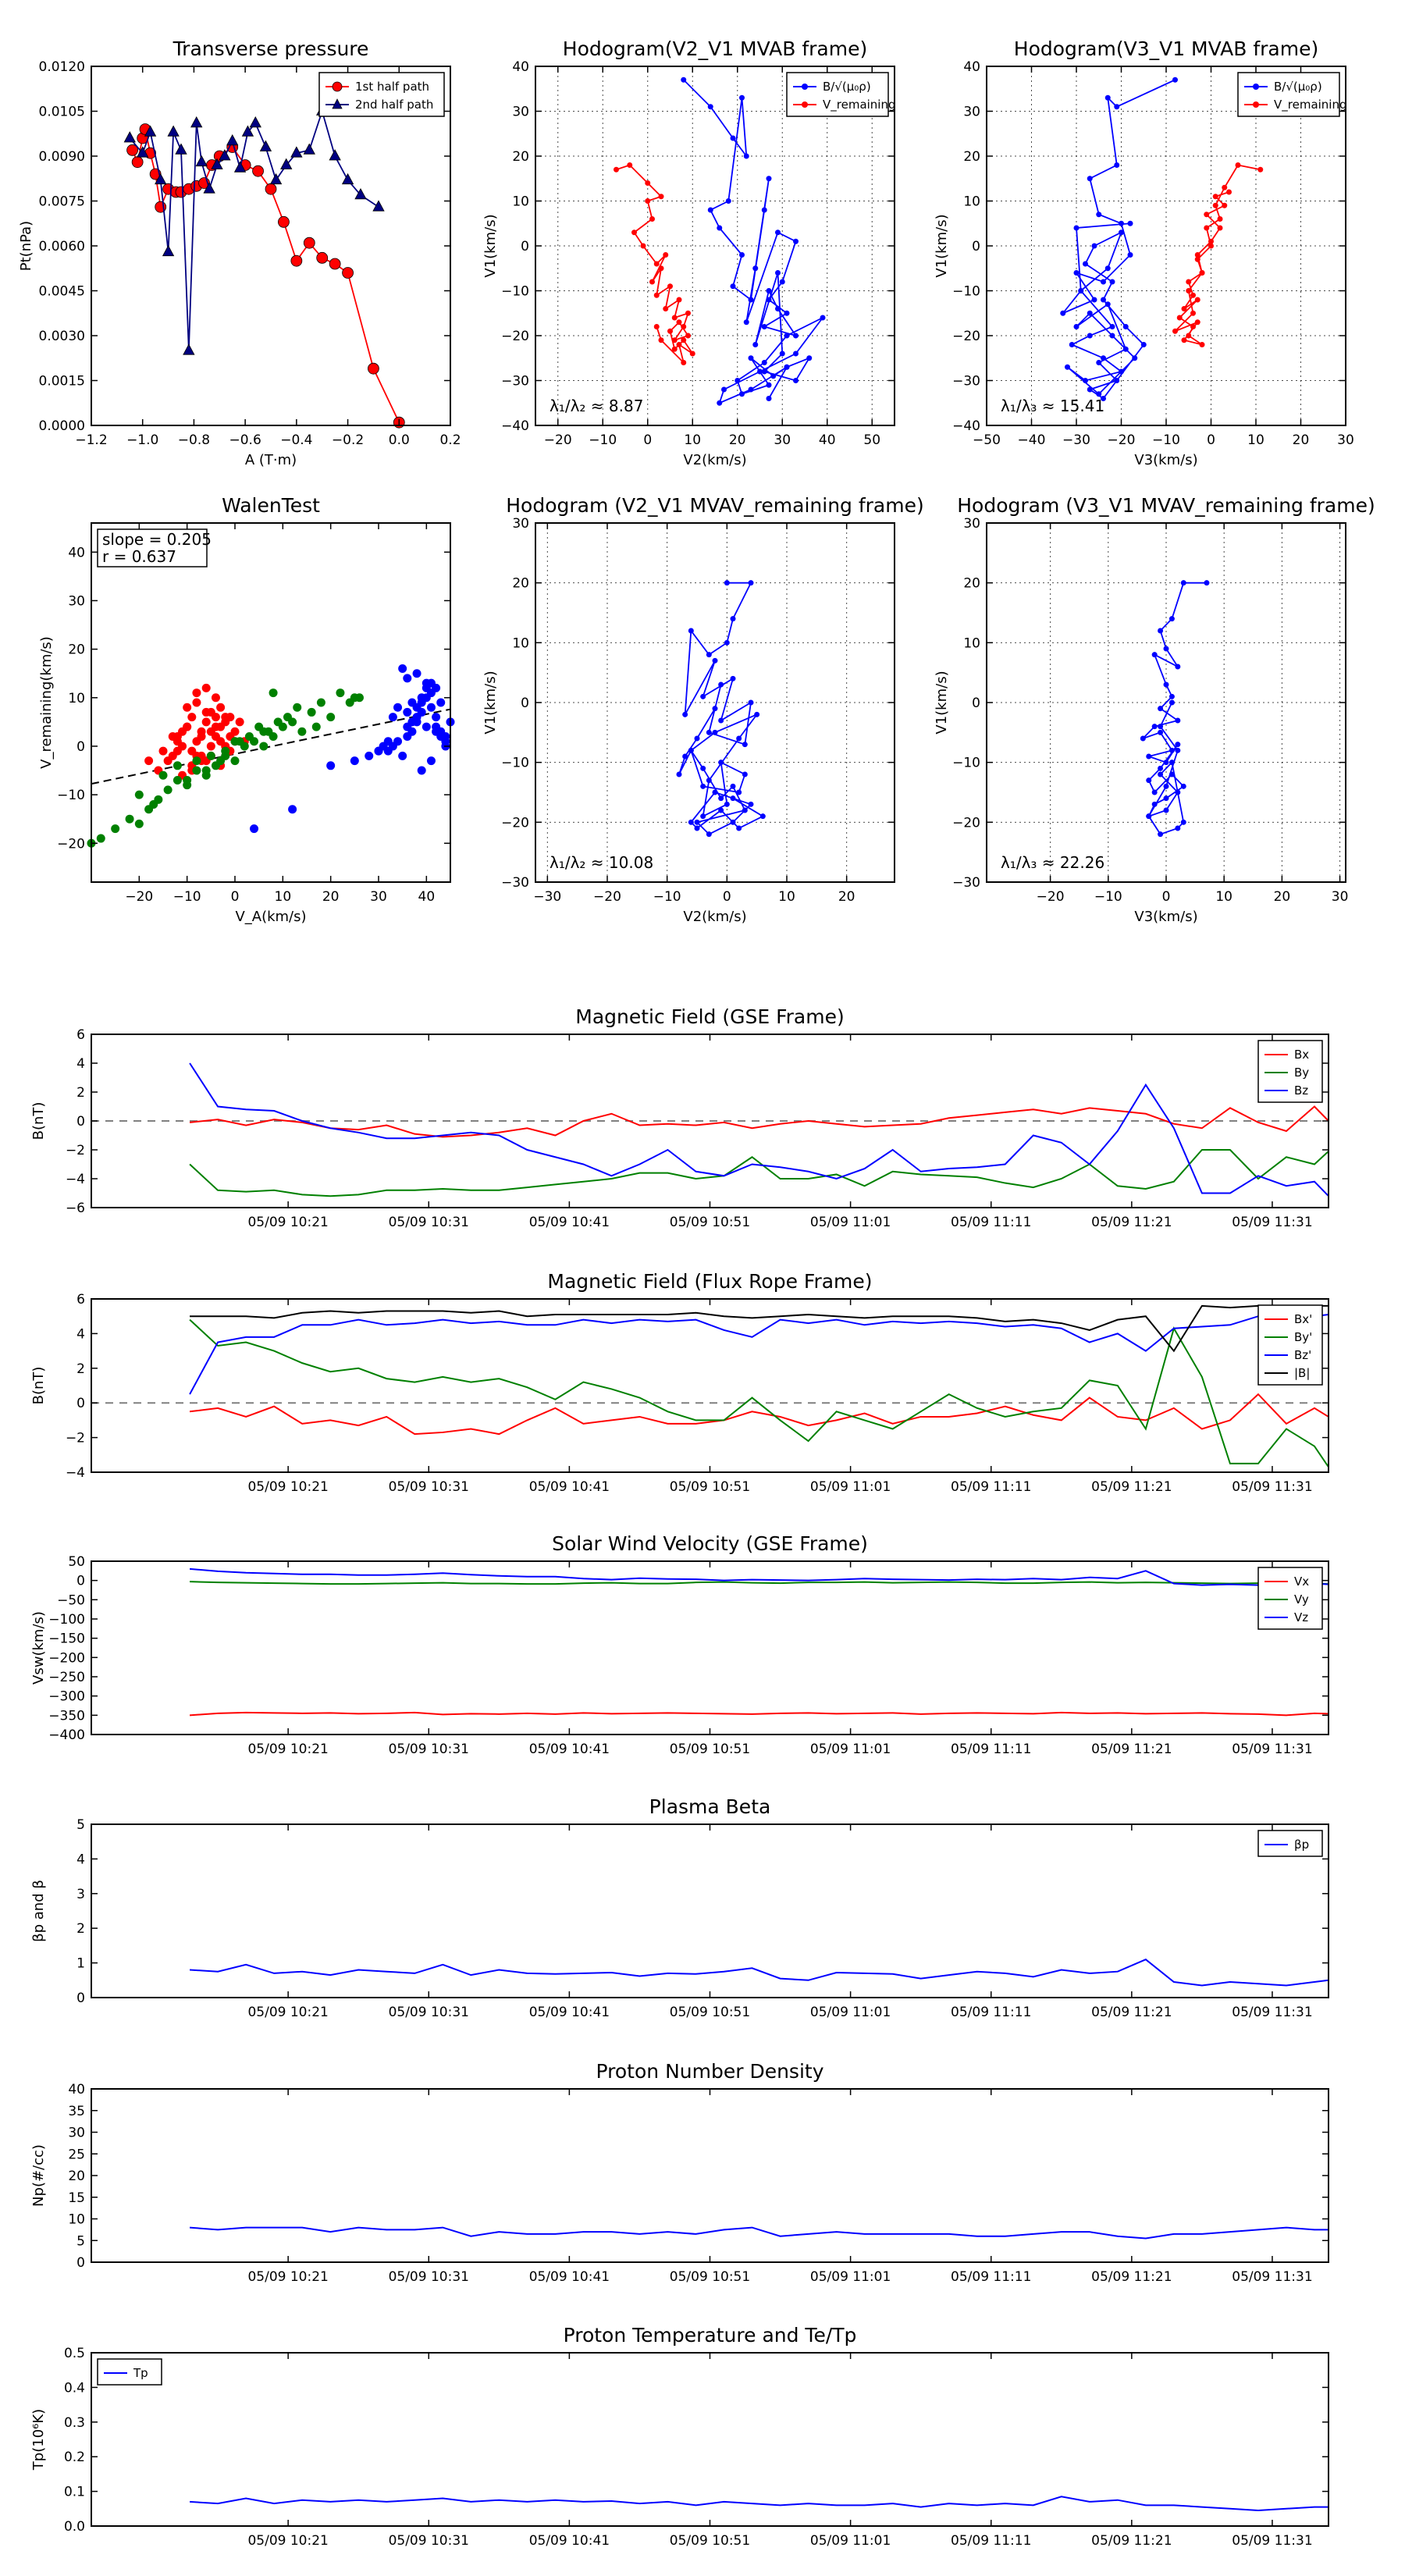 The image size is (1405, 2576). What do you see at coordinates (394, 105) in the screenshot?
I see `legend-label: 2nd half path` at bounding box center [394, 105].